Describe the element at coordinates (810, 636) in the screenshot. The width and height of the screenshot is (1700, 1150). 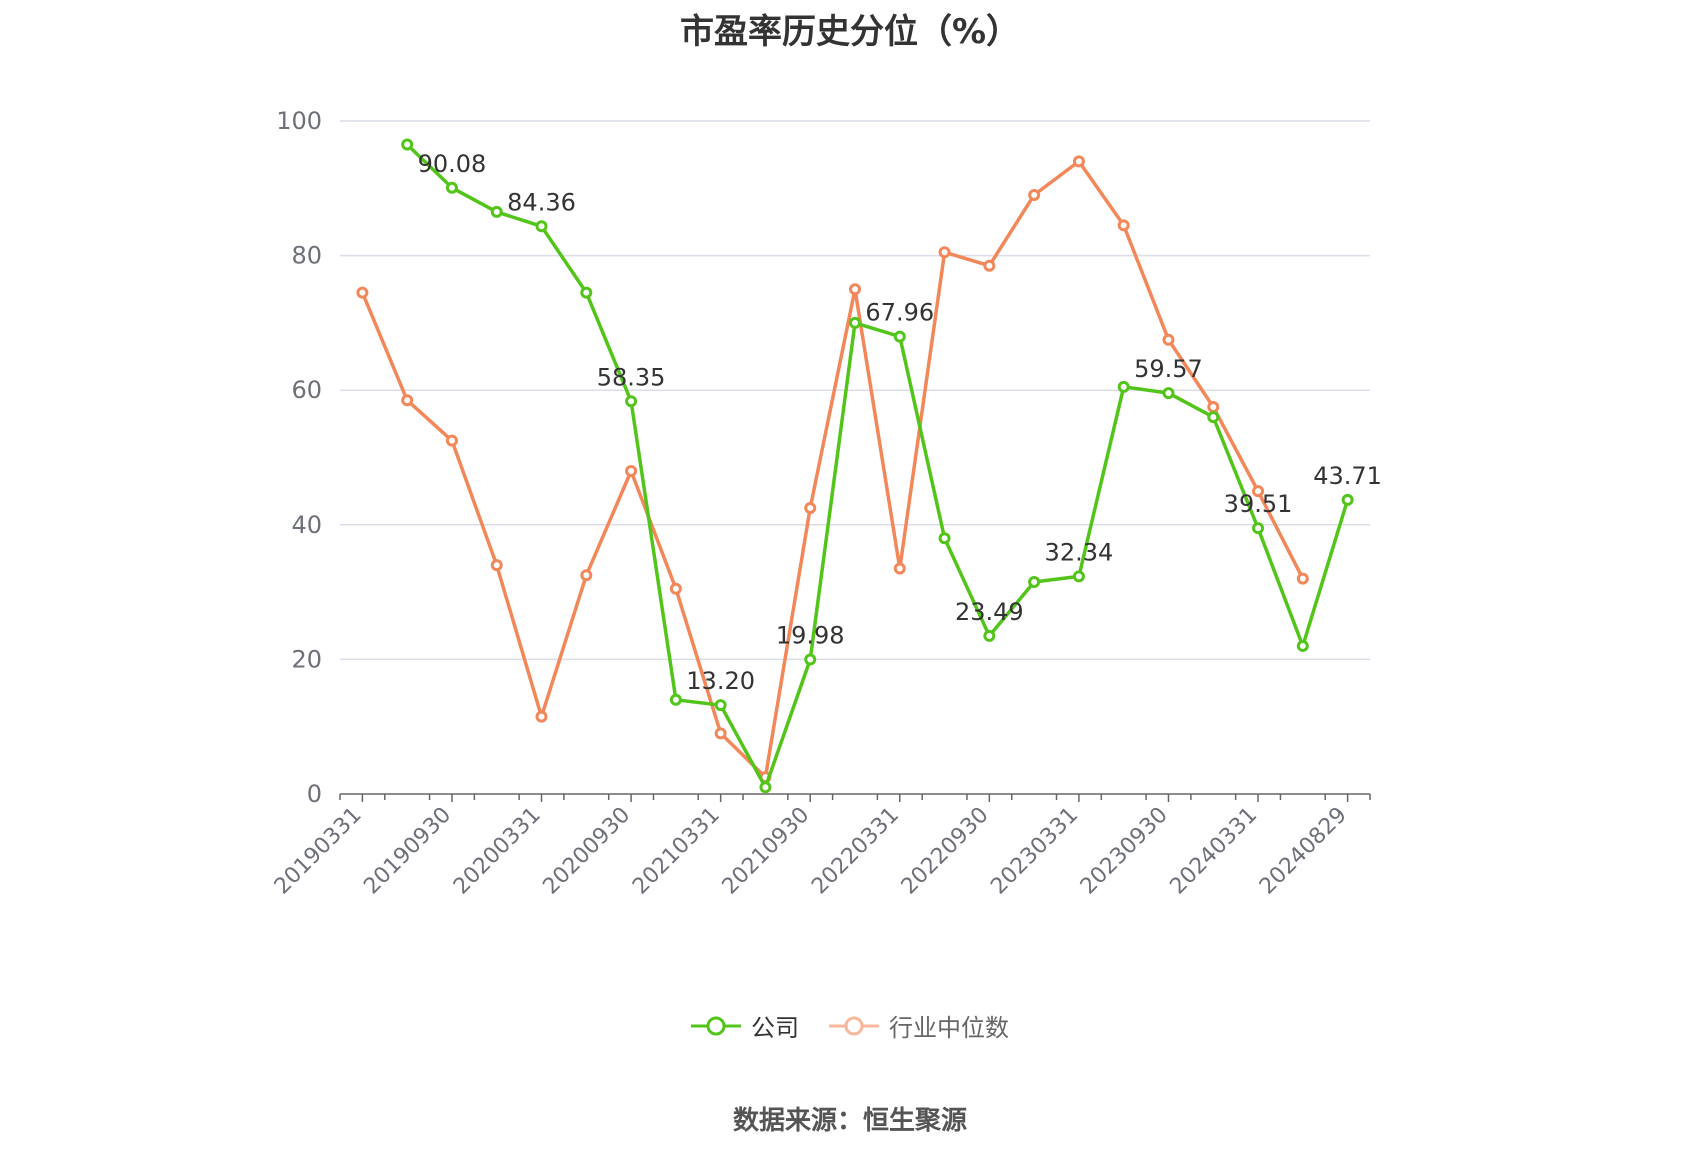
I see `data-label: 19.98` at that location.